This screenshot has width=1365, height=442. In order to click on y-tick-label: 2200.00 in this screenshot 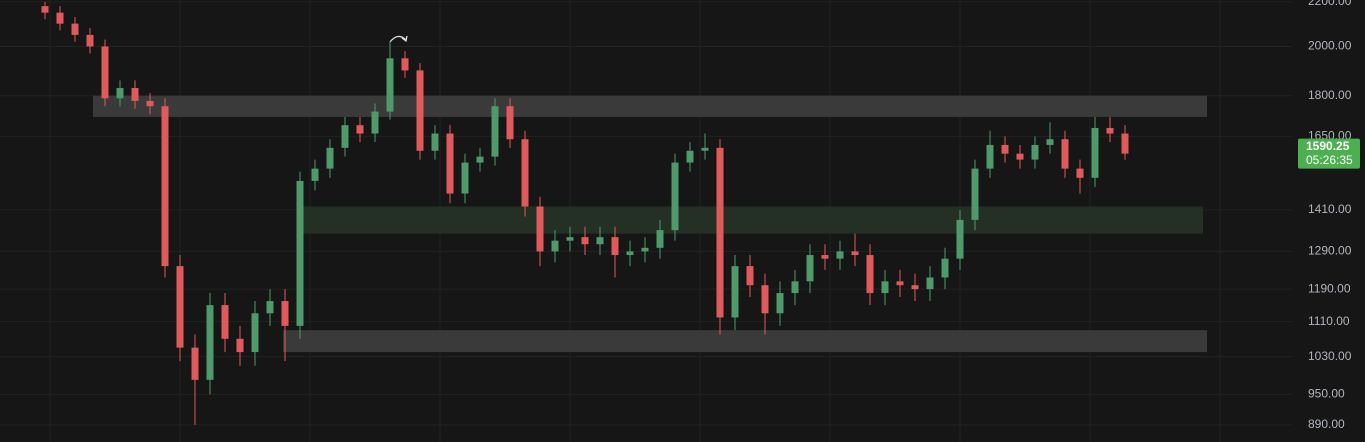, I will do `click(1330, 4)`.